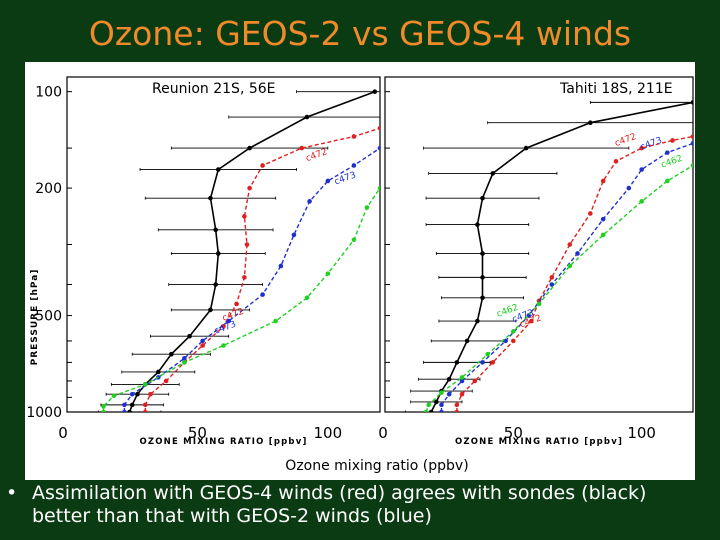 The height and width of the screenshot is (540, 720). What do you see at coordinates (345, 178) in the screenshot?
I see `run-label: c473` at bounding box center [345, 178].